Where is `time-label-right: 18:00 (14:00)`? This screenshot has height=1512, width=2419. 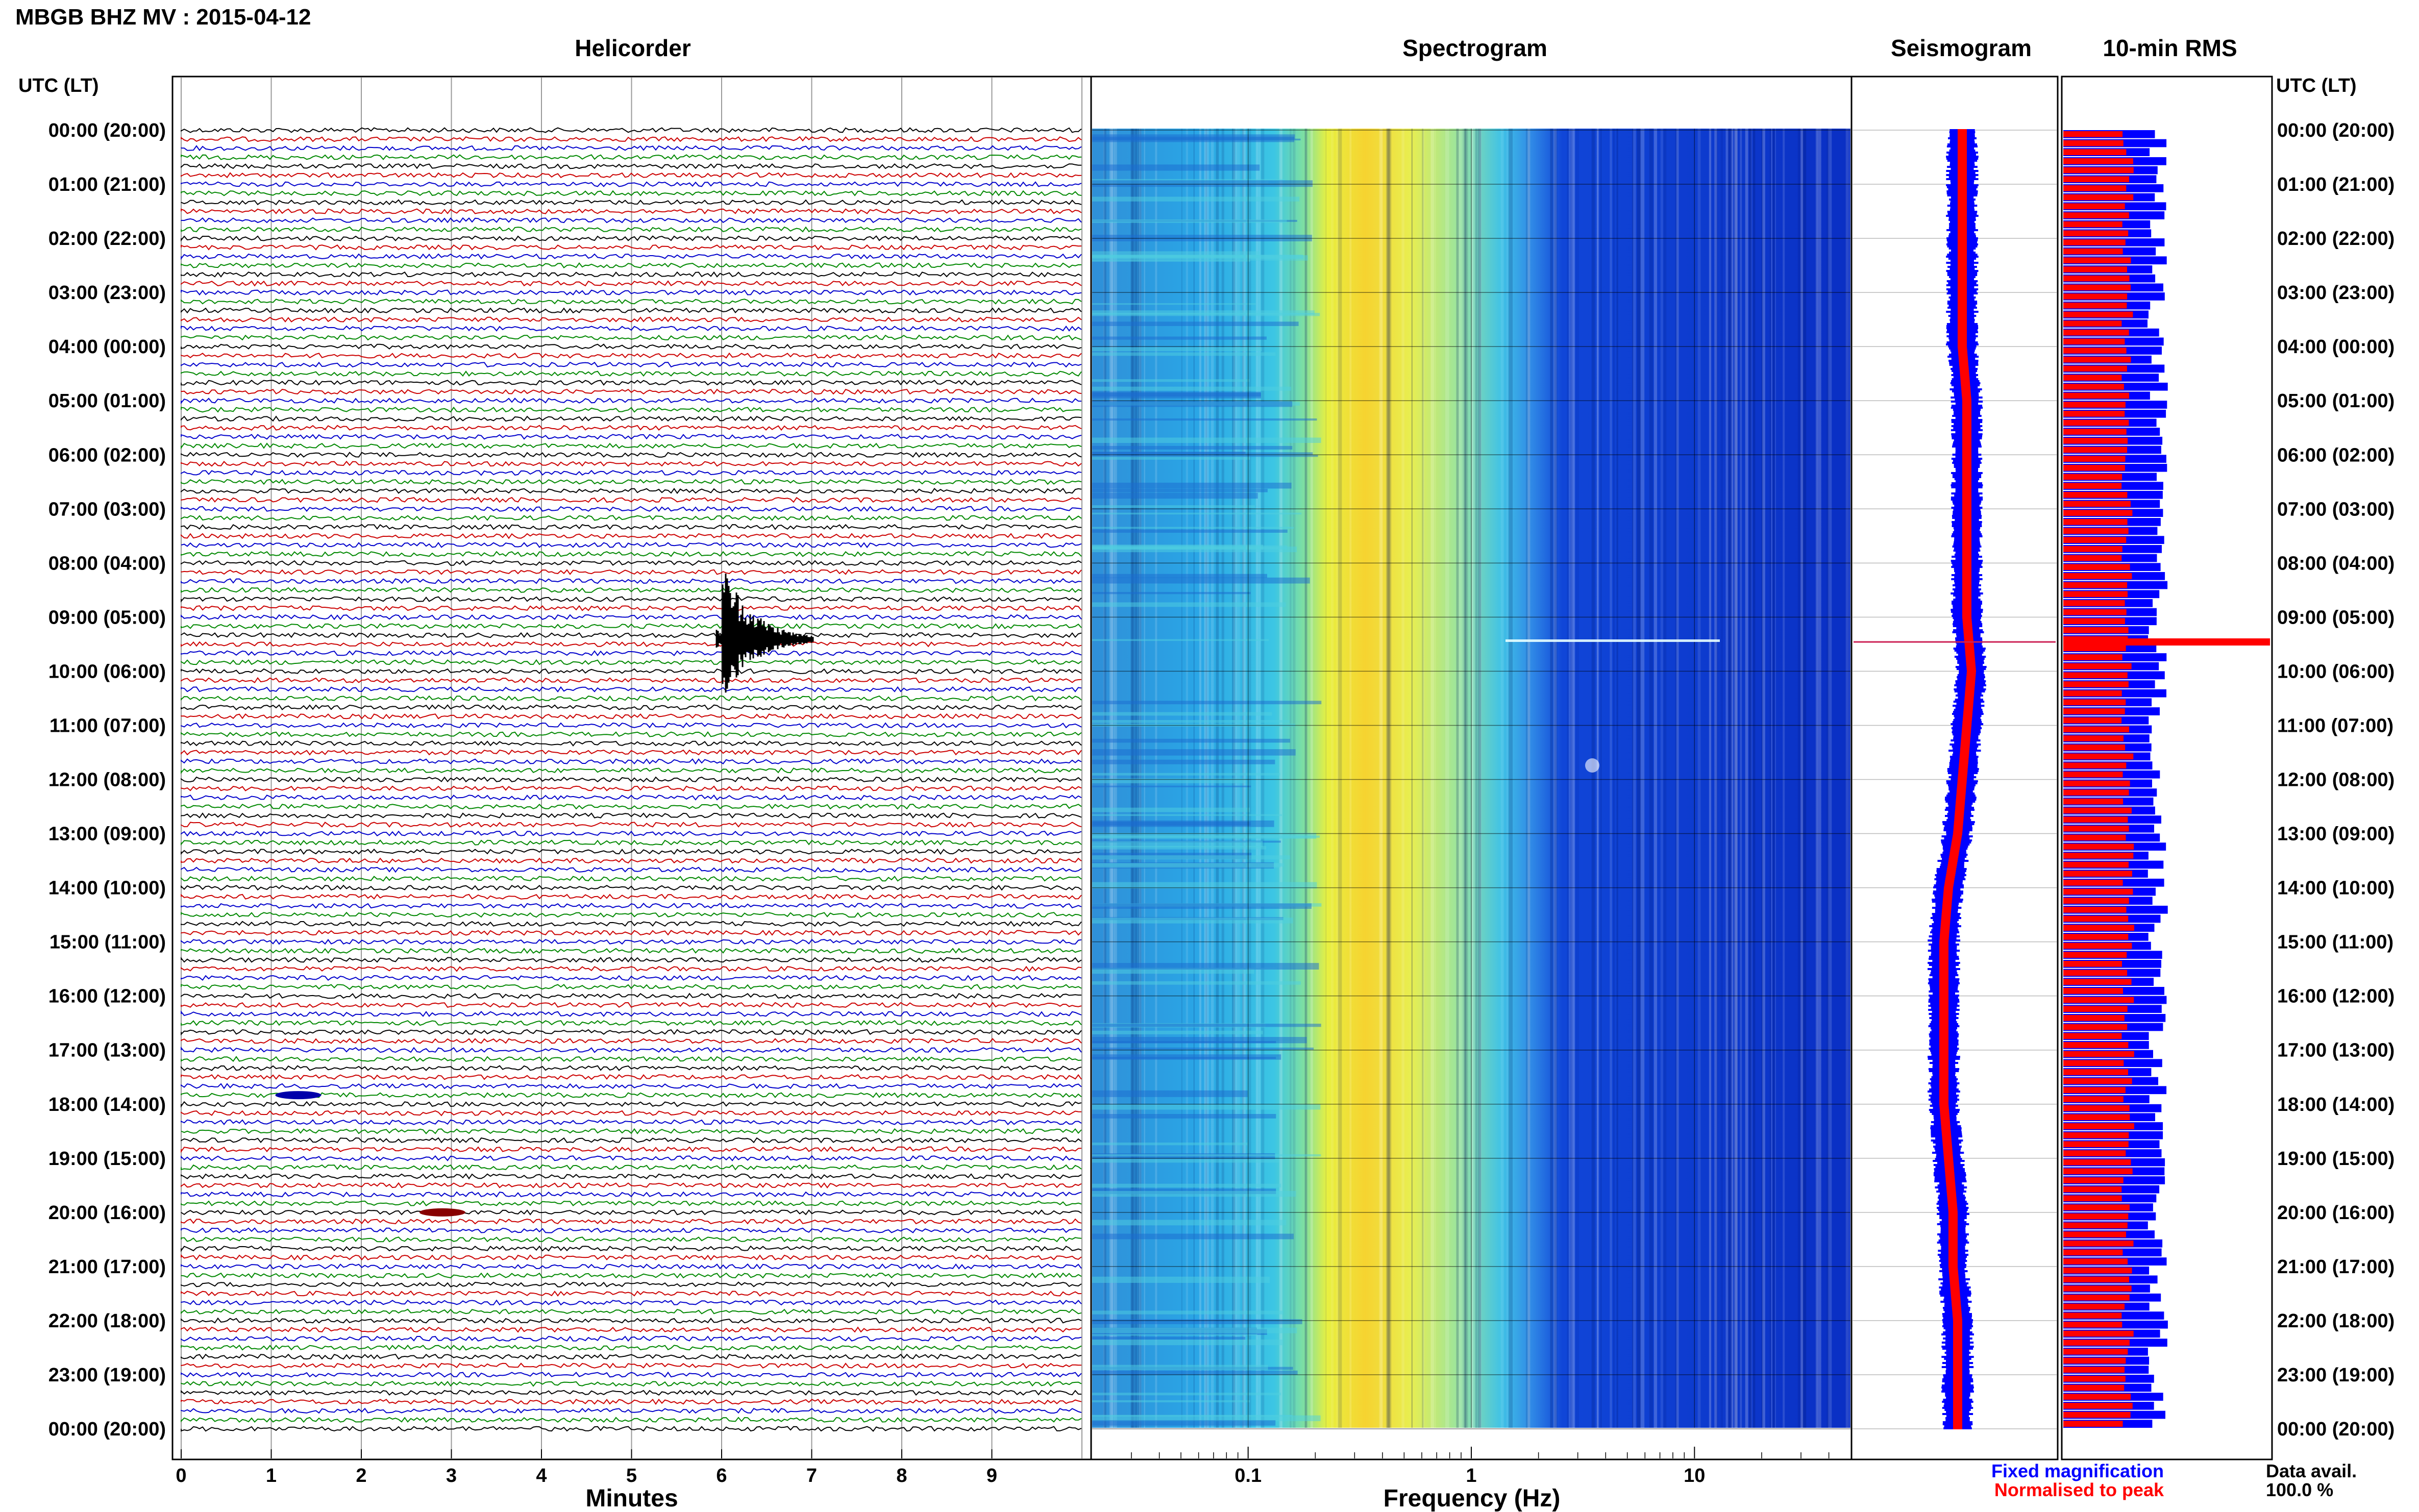 time-label-right: 18:00 (14:00) is located at coordinates (2336, 1105).